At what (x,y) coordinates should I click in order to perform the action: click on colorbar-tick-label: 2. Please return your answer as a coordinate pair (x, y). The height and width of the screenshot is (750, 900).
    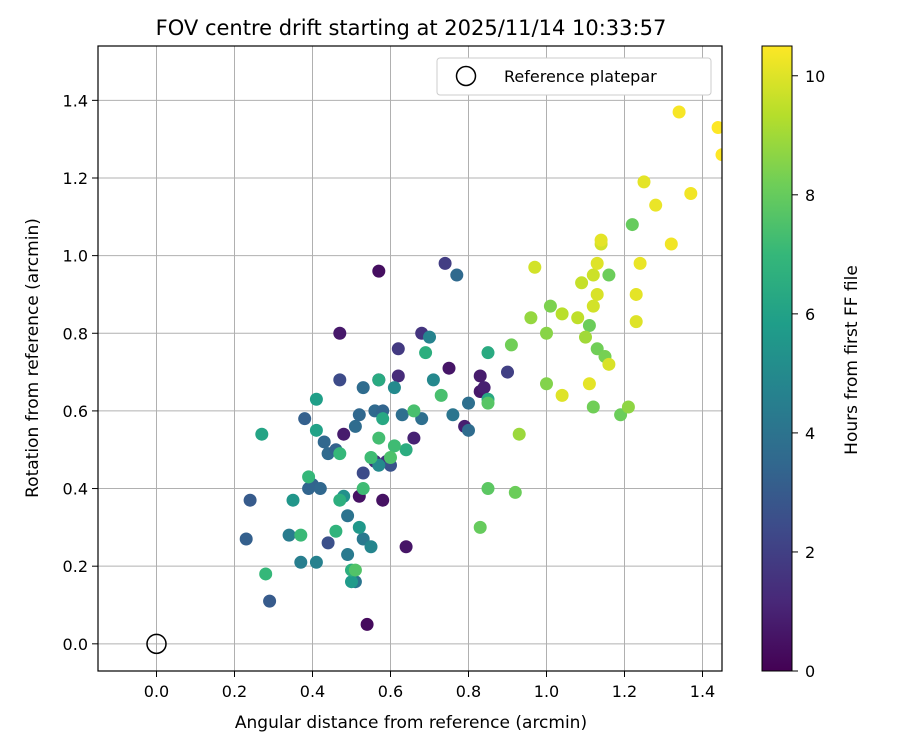
    Looking at the image, I should click on (810, 552).